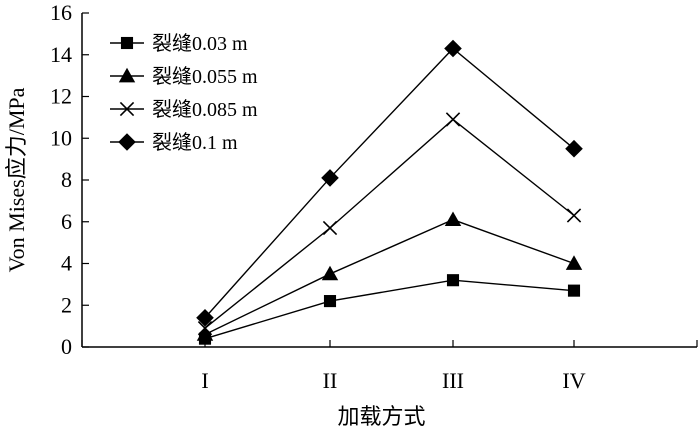 The width and height of the screenshot is (700, 434). Describe the element at coordinates (381, 416) in the screenshot. I see `x-axis-label: 加载方式` at that location.